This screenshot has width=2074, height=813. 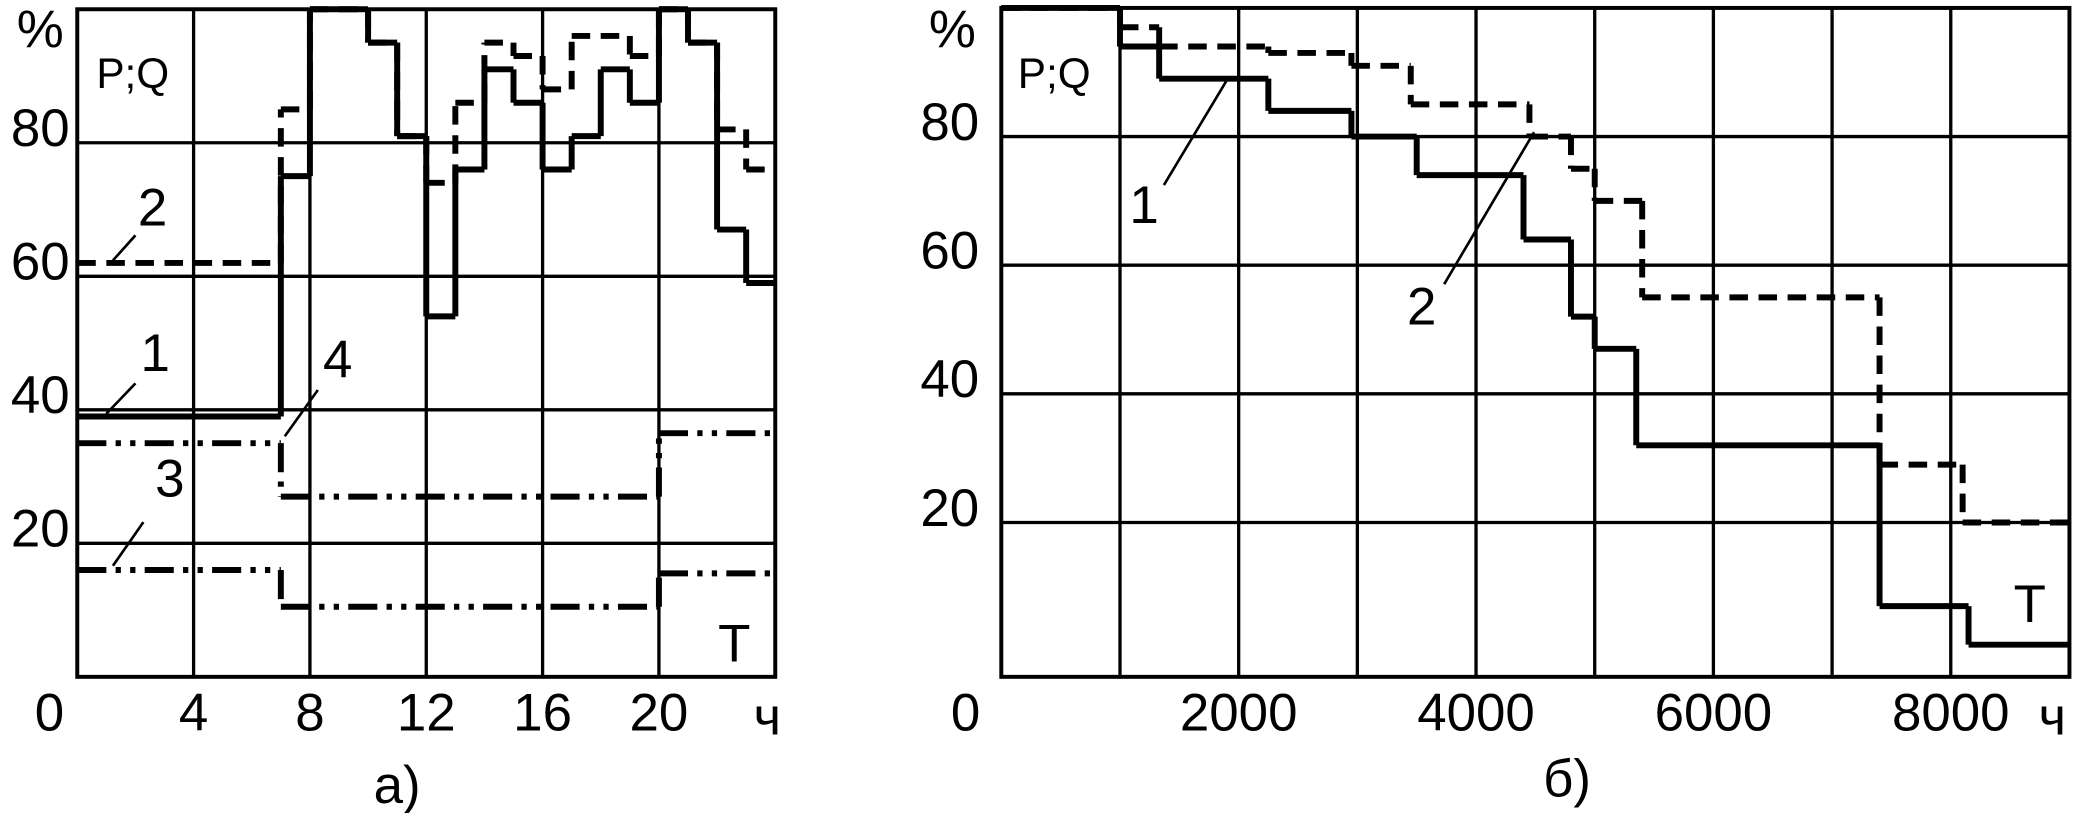 What do you see at coordinates (397, 784) in the screenshot?
I see `caption: а)` at bounding box center [397, 784].